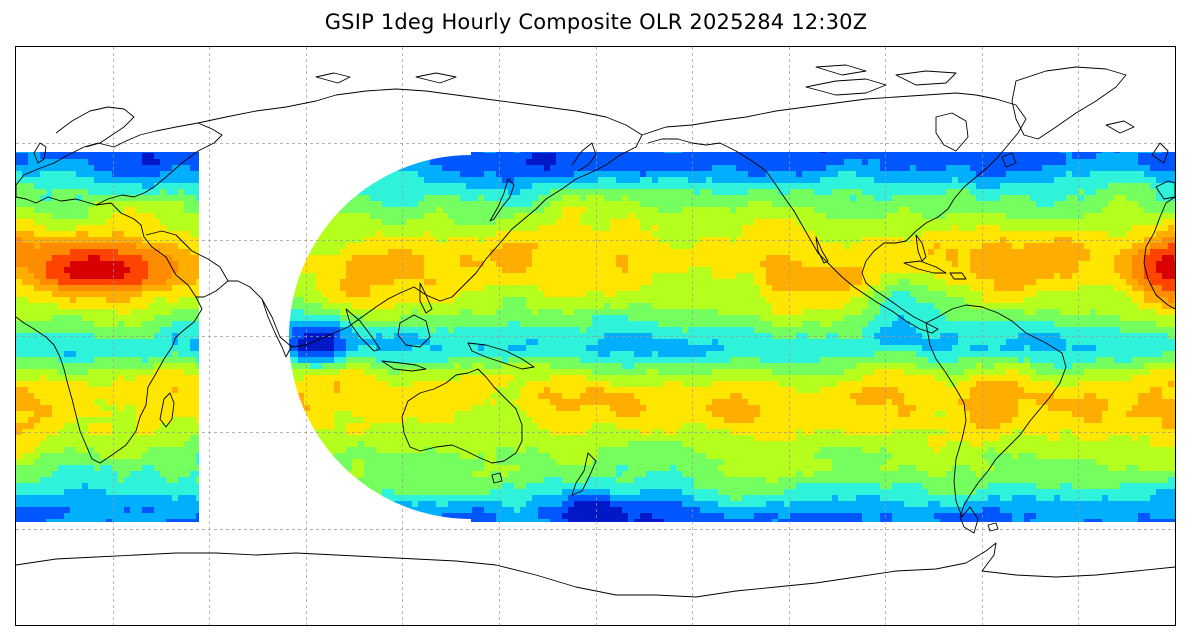 Image resolution: width=1192 pixels, height=641 pixels. What do you see at coordinates (1009, 160) in the screenshot?
I see `coastline-newfoundland` at bounding box center [1009, 160].